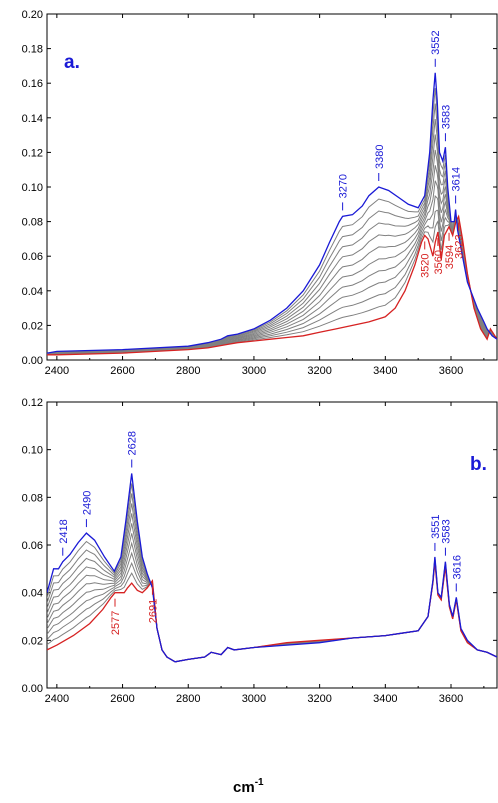 The image size is (498, 803). What do you see at coordinates (272, 598) in the screenshot?
I see `spectrum-intermediate` at bounding box center [272, 598].